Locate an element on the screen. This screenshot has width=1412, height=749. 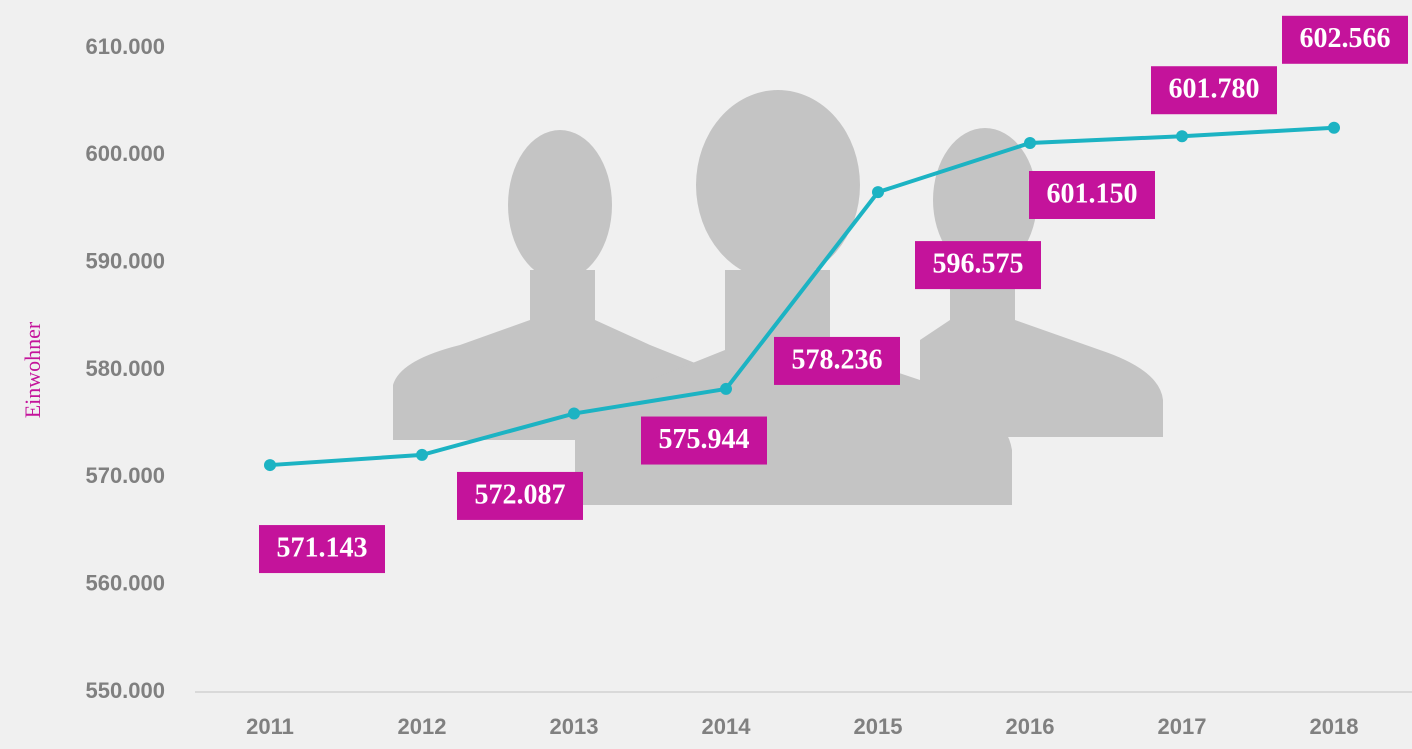
value-label: 571.143 is located at coordinates (322, 547).